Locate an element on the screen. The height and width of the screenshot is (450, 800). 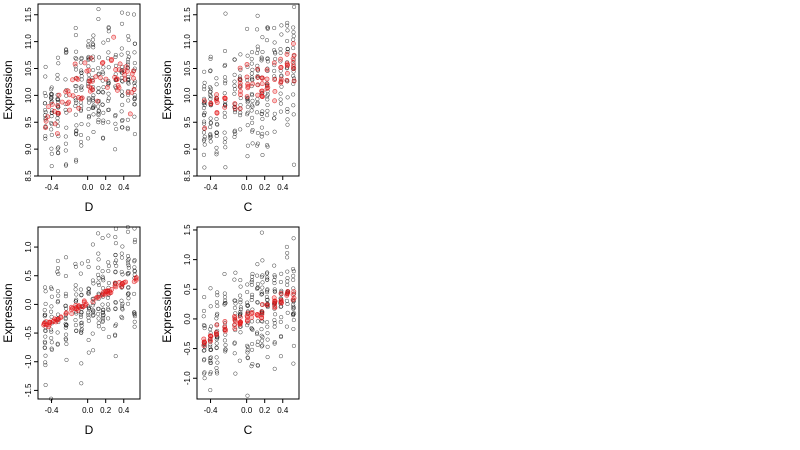
x-tick-label: 0.0 is located at coordinates (88, 410).